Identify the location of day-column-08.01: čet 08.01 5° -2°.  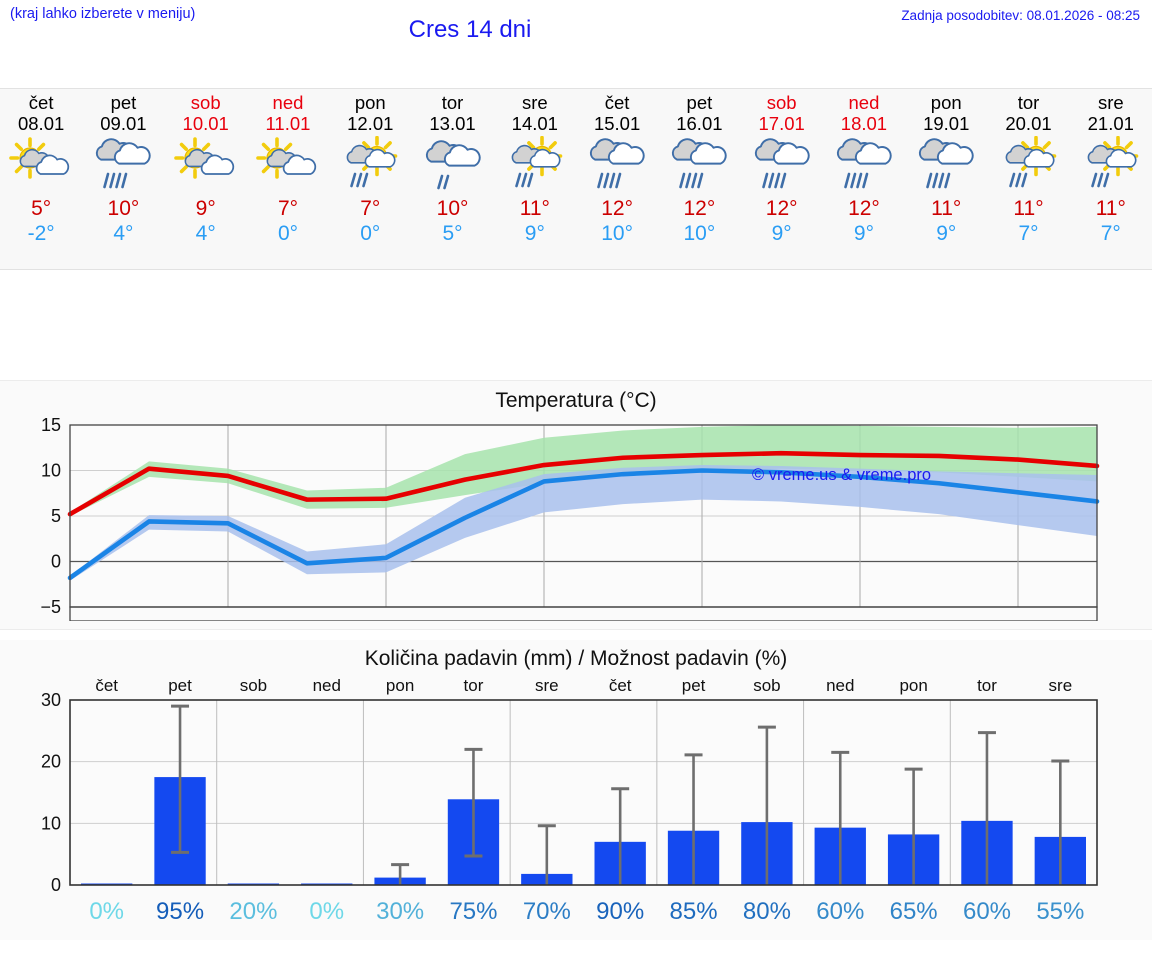
(41, 179).